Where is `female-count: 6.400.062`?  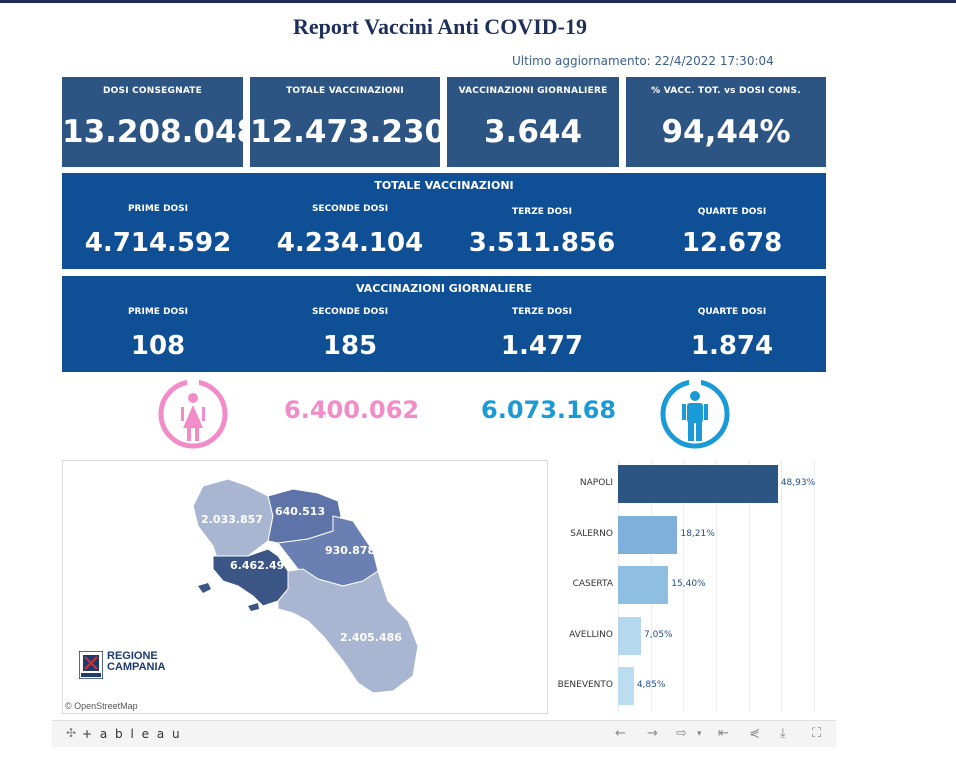 female-count: 6.400.062 is located at coordinates (352, 410).